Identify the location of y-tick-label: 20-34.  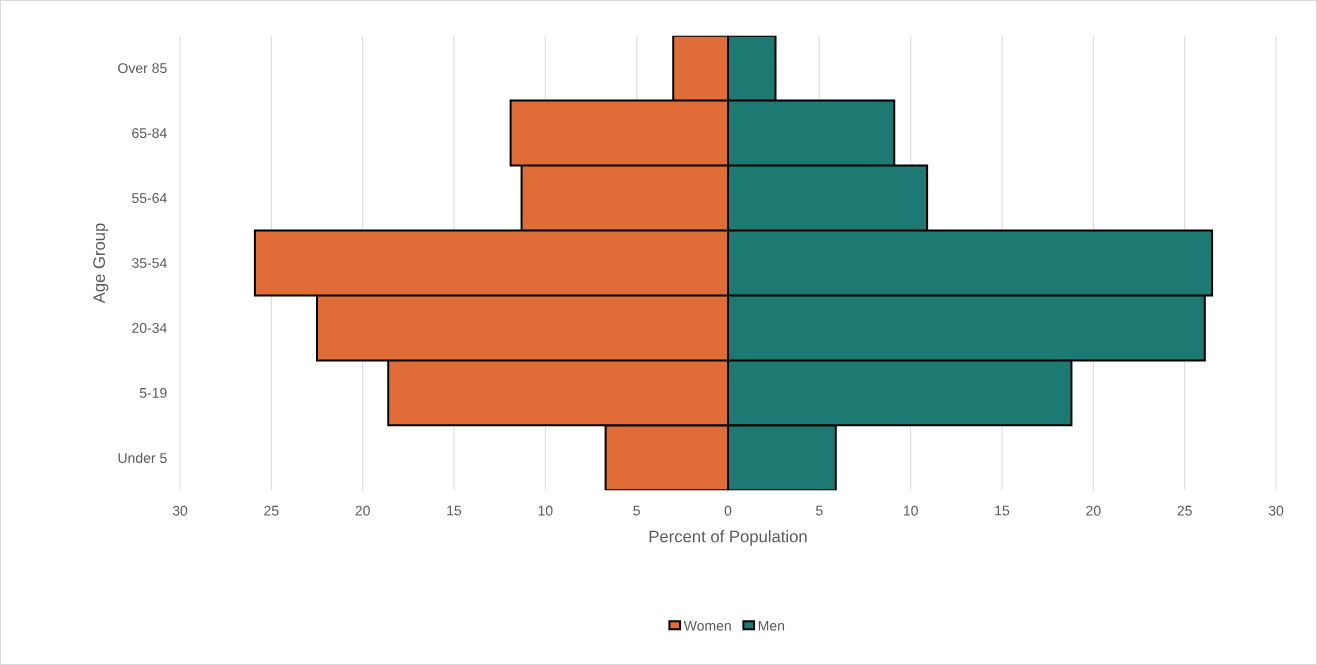
(149, 328).